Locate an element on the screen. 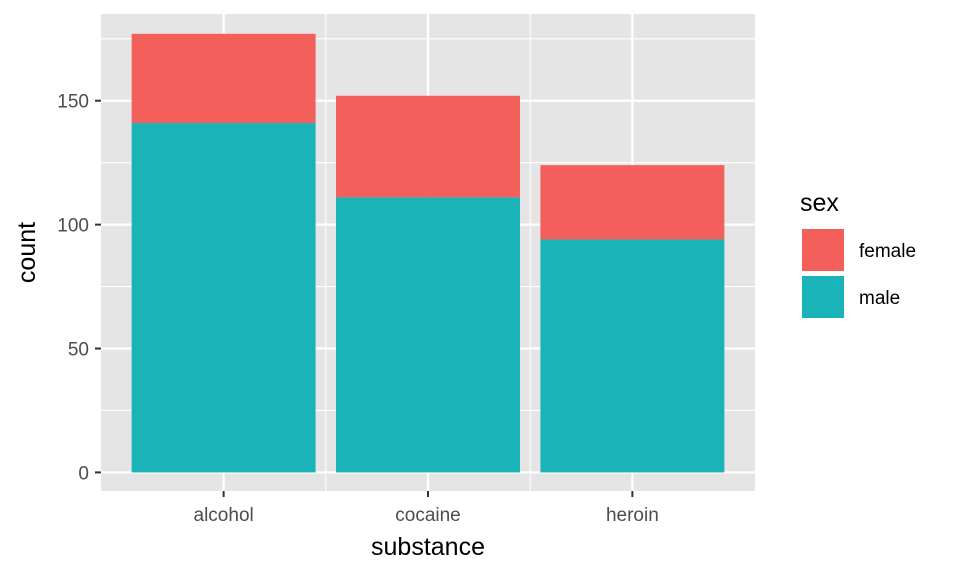 The width and height of the screenshot is (960, 576). x-axis: alcohol cocaine heroin is located at coordinates (426, 508).